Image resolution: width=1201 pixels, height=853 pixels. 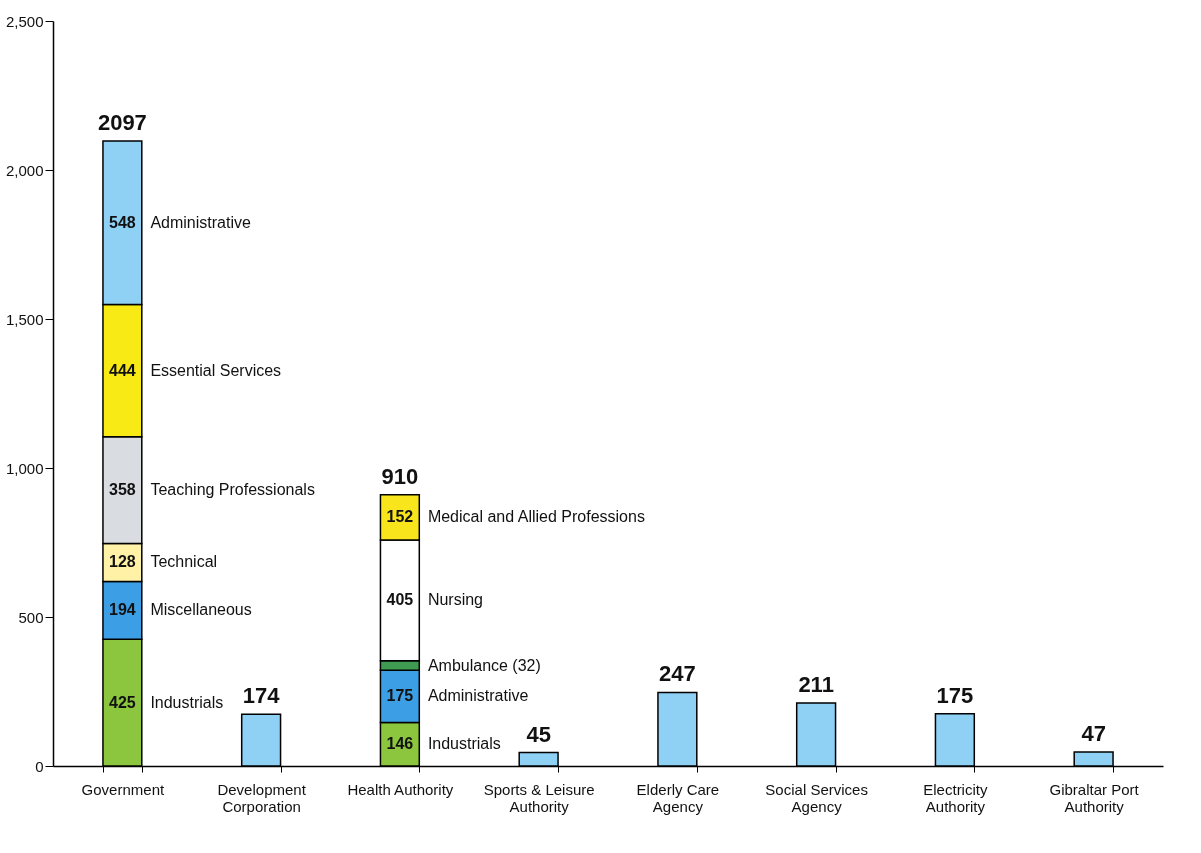 What do you see at coordinates (400, 696) in the screenshot?
I see `data-label: 175` at bounding box center [400, 696].